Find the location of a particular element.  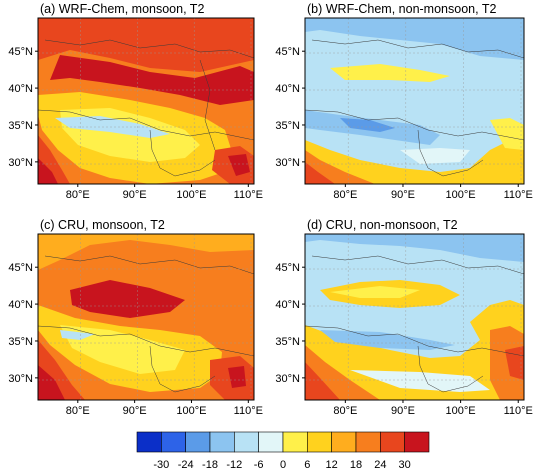

map-panel-b is located at coordinates (414, 101).